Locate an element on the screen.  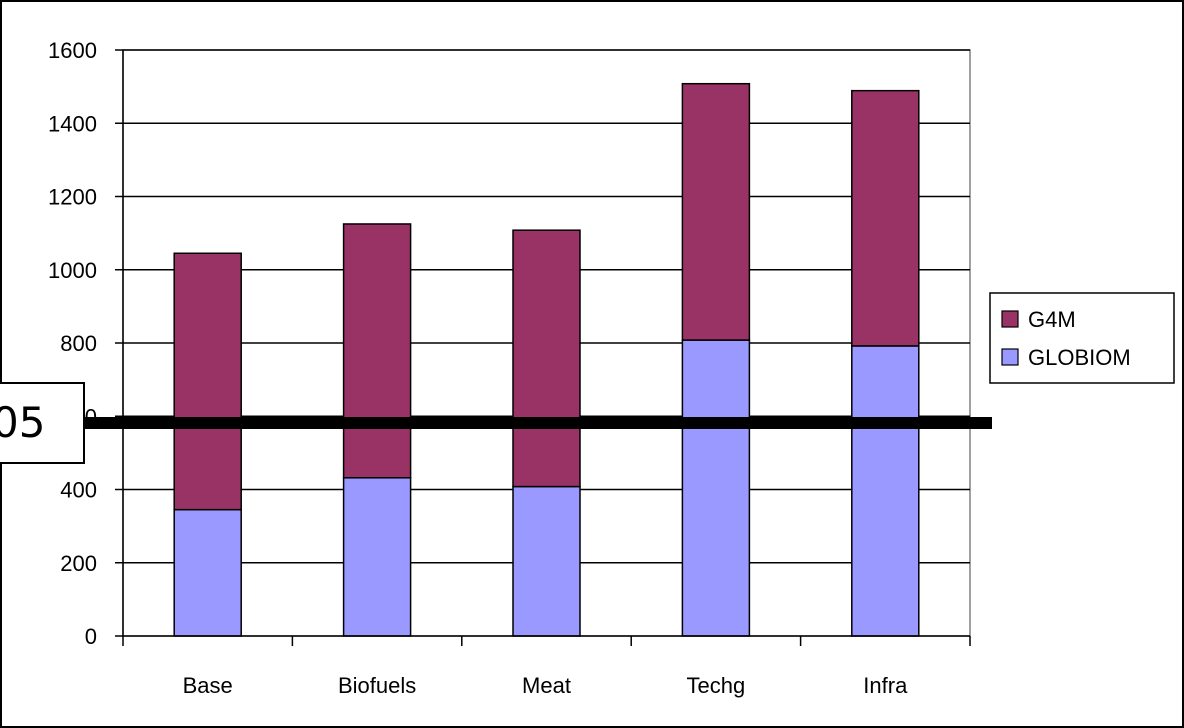
bar-globiom-techg is located at coordinates (716, 488).